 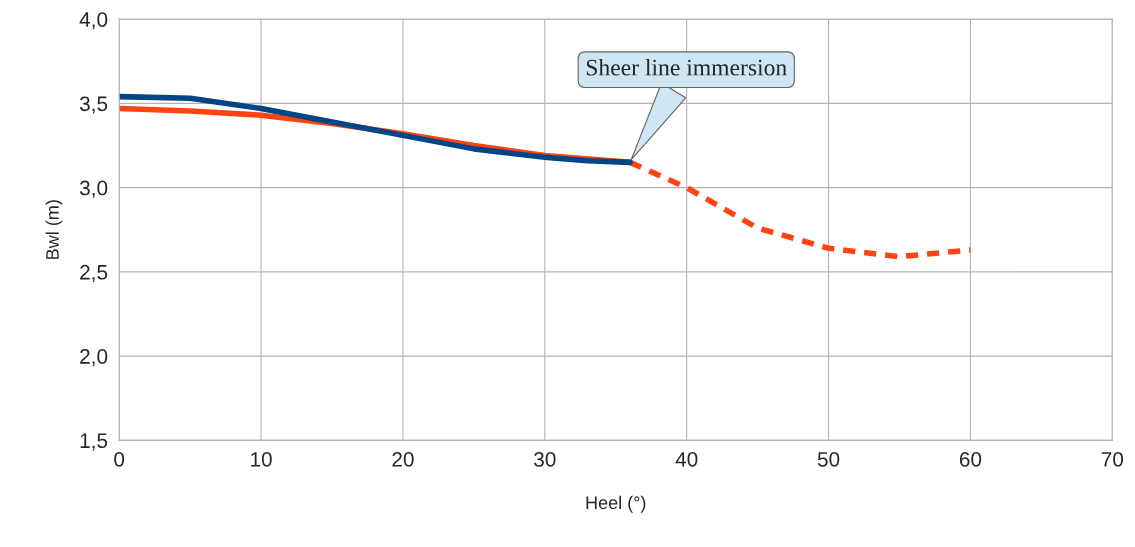 I want to click on y-tick-label: 2,0, so click(x=94, y=358).